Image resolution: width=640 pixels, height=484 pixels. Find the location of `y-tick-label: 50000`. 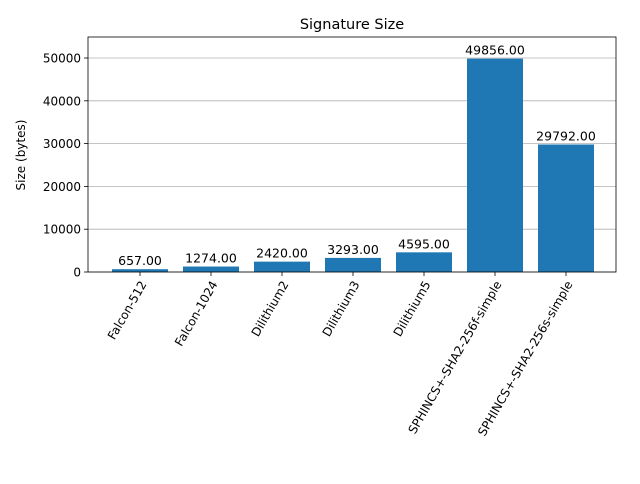

y-tick-label: 50000 is located at coordinates (62, 58).